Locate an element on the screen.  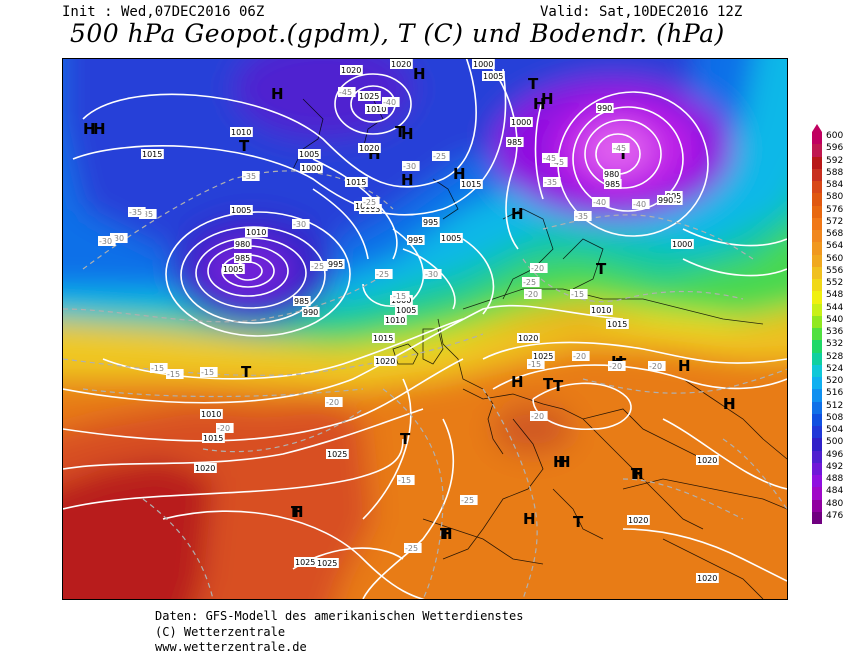
isobar-label: 995 is located at coordinates (416, 240).